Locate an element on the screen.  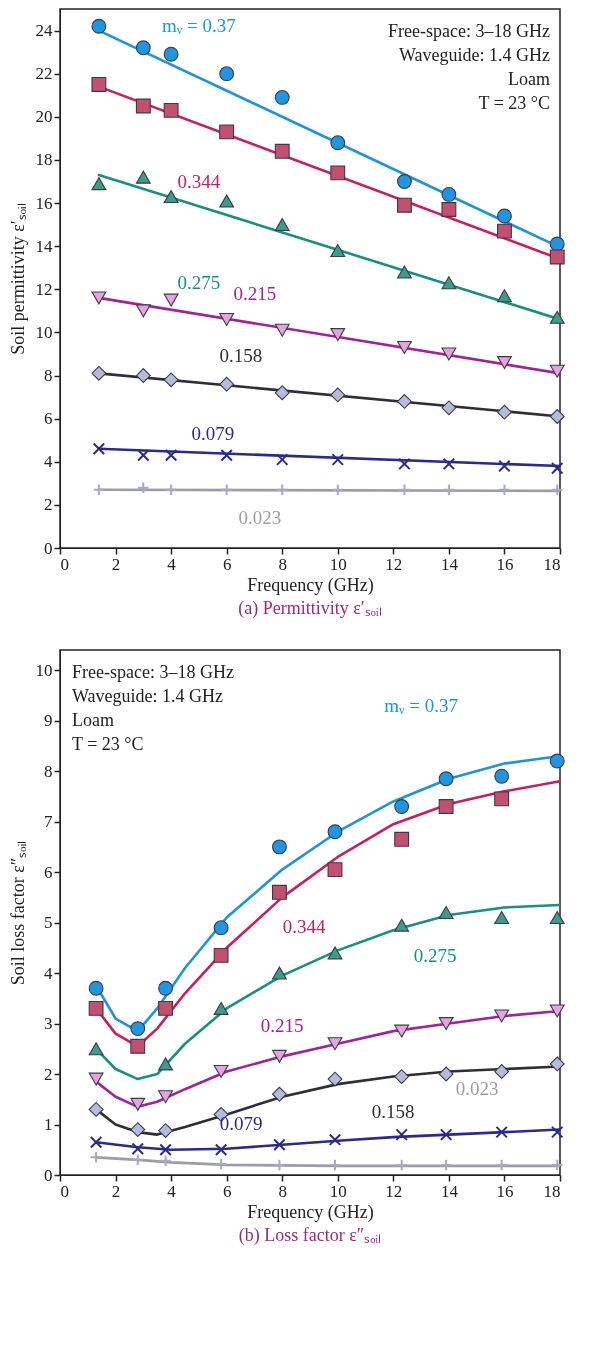
y-tick-label: 3 is located at coordinates (48, 1024).